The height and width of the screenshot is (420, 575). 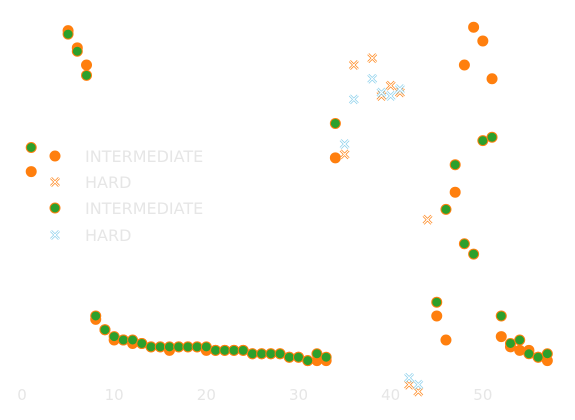 What do you see at coordinates (254, 395) in the screenshot?
I see `x-axis-ticks: 0 10 20 30 40 50` at bounding box center [254, 395].